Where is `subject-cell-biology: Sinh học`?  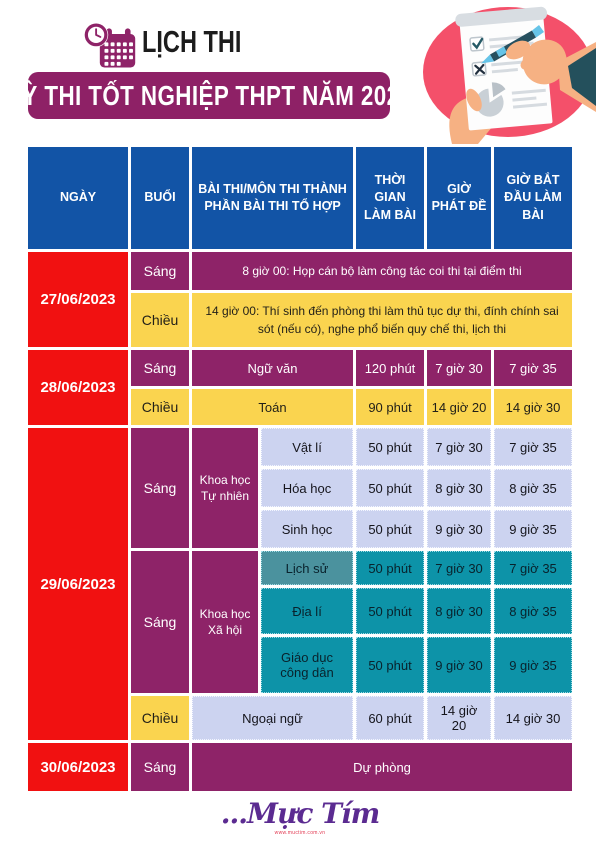 subject-cell-biology: Sinh học is located at coordinates (307, 529).